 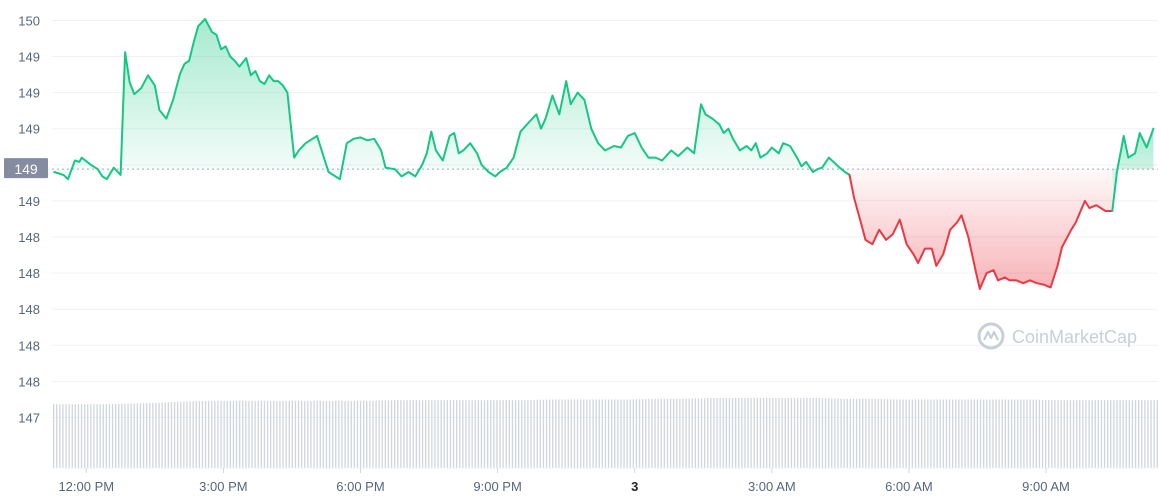 I want to click on price-line-up, so click(x=1133, y=169).